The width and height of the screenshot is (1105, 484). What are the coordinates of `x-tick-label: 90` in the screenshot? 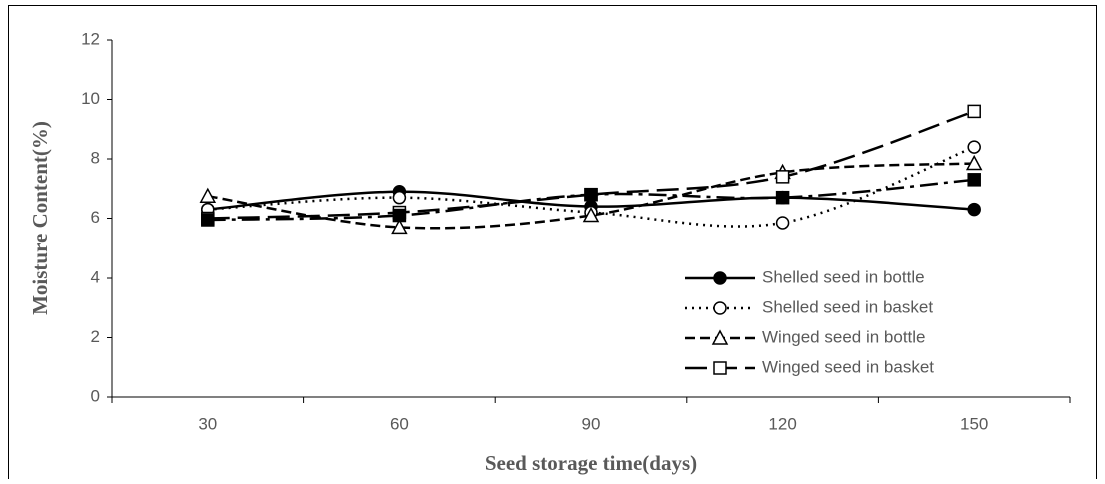 It's located at (591, 423).